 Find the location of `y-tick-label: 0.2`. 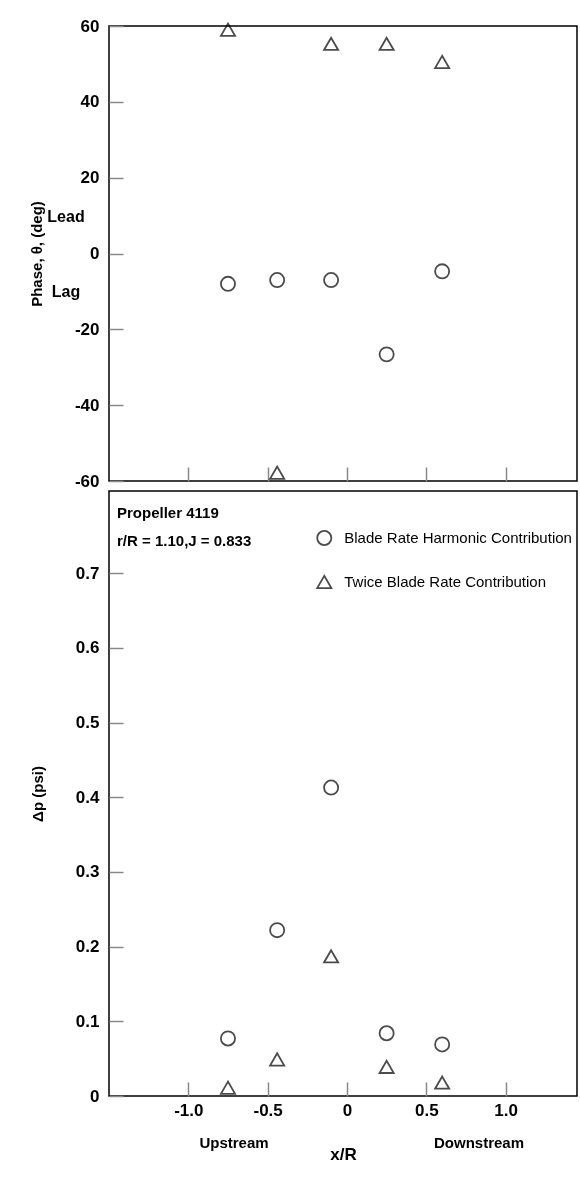

y-tick-label: 0.2 is located at coordinates (87, 947).